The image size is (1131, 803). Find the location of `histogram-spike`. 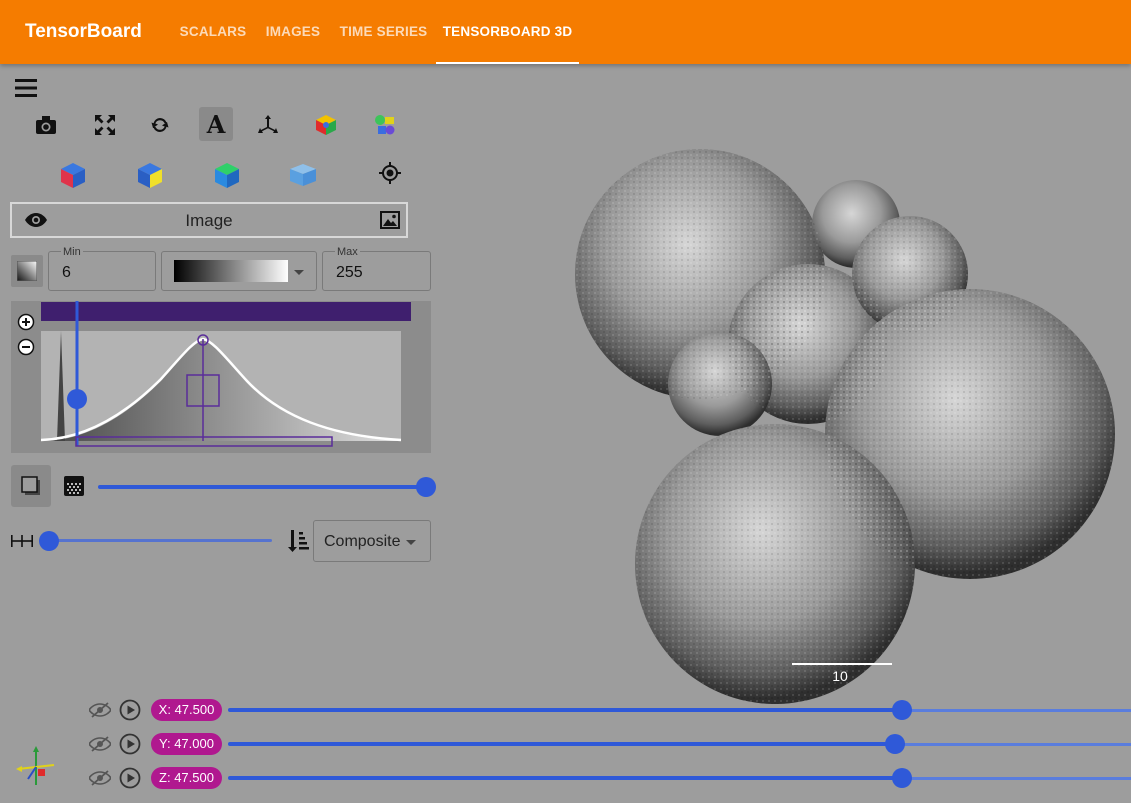

histogram-spike is located at coordinates (61, 386).